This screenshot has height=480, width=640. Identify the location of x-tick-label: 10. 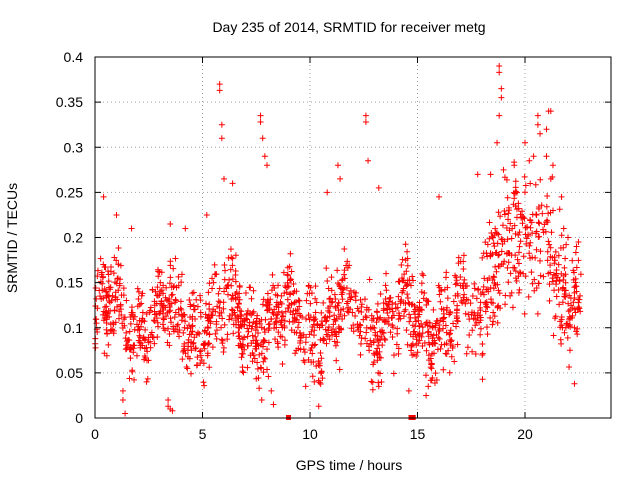
(310, 434).